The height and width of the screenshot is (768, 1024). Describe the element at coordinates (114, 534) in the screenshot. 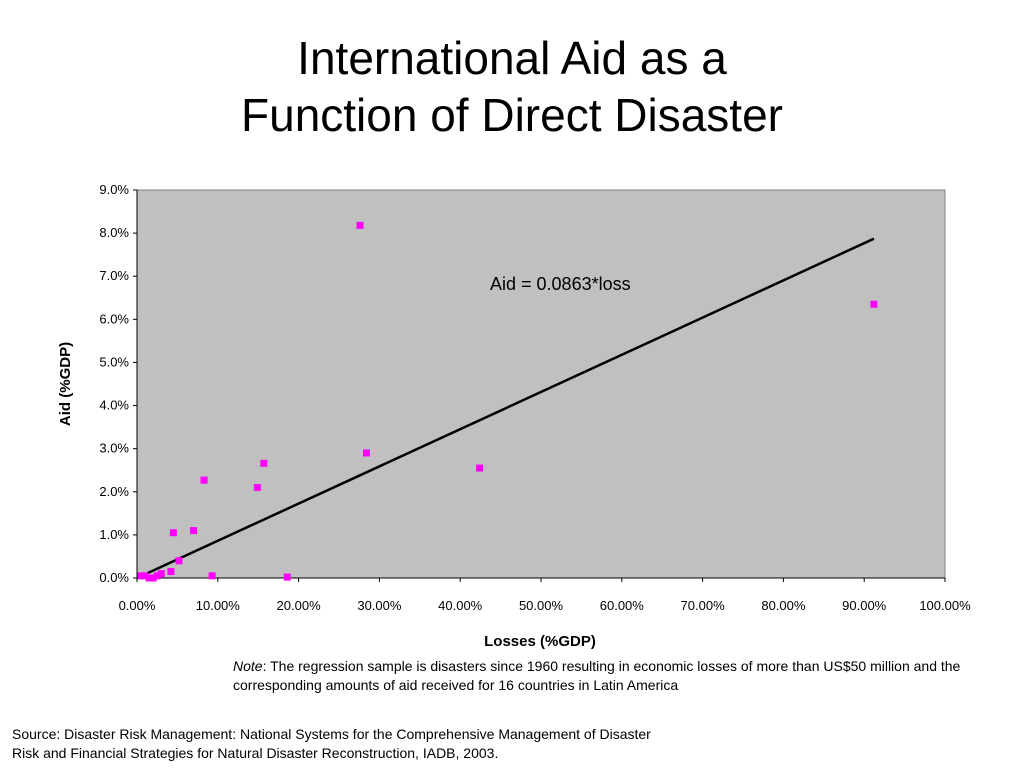

I see `y-tick-label: 1.0%` at that location.